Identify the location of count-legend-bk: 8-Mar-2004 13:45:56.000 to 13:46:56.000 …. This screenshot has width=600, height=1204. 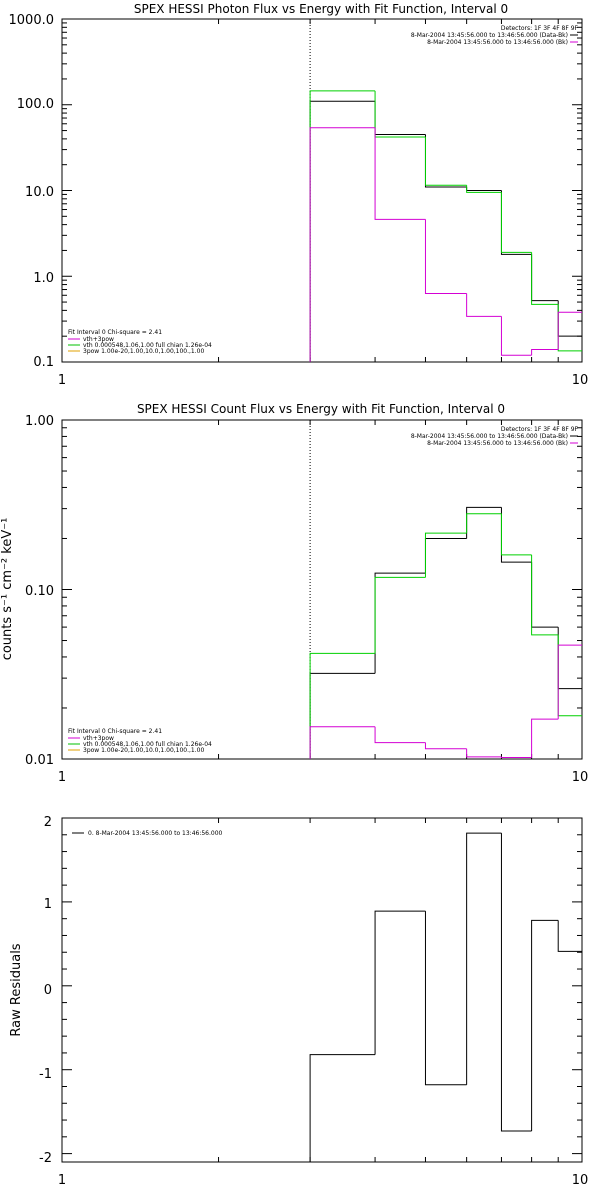
(497, 443).